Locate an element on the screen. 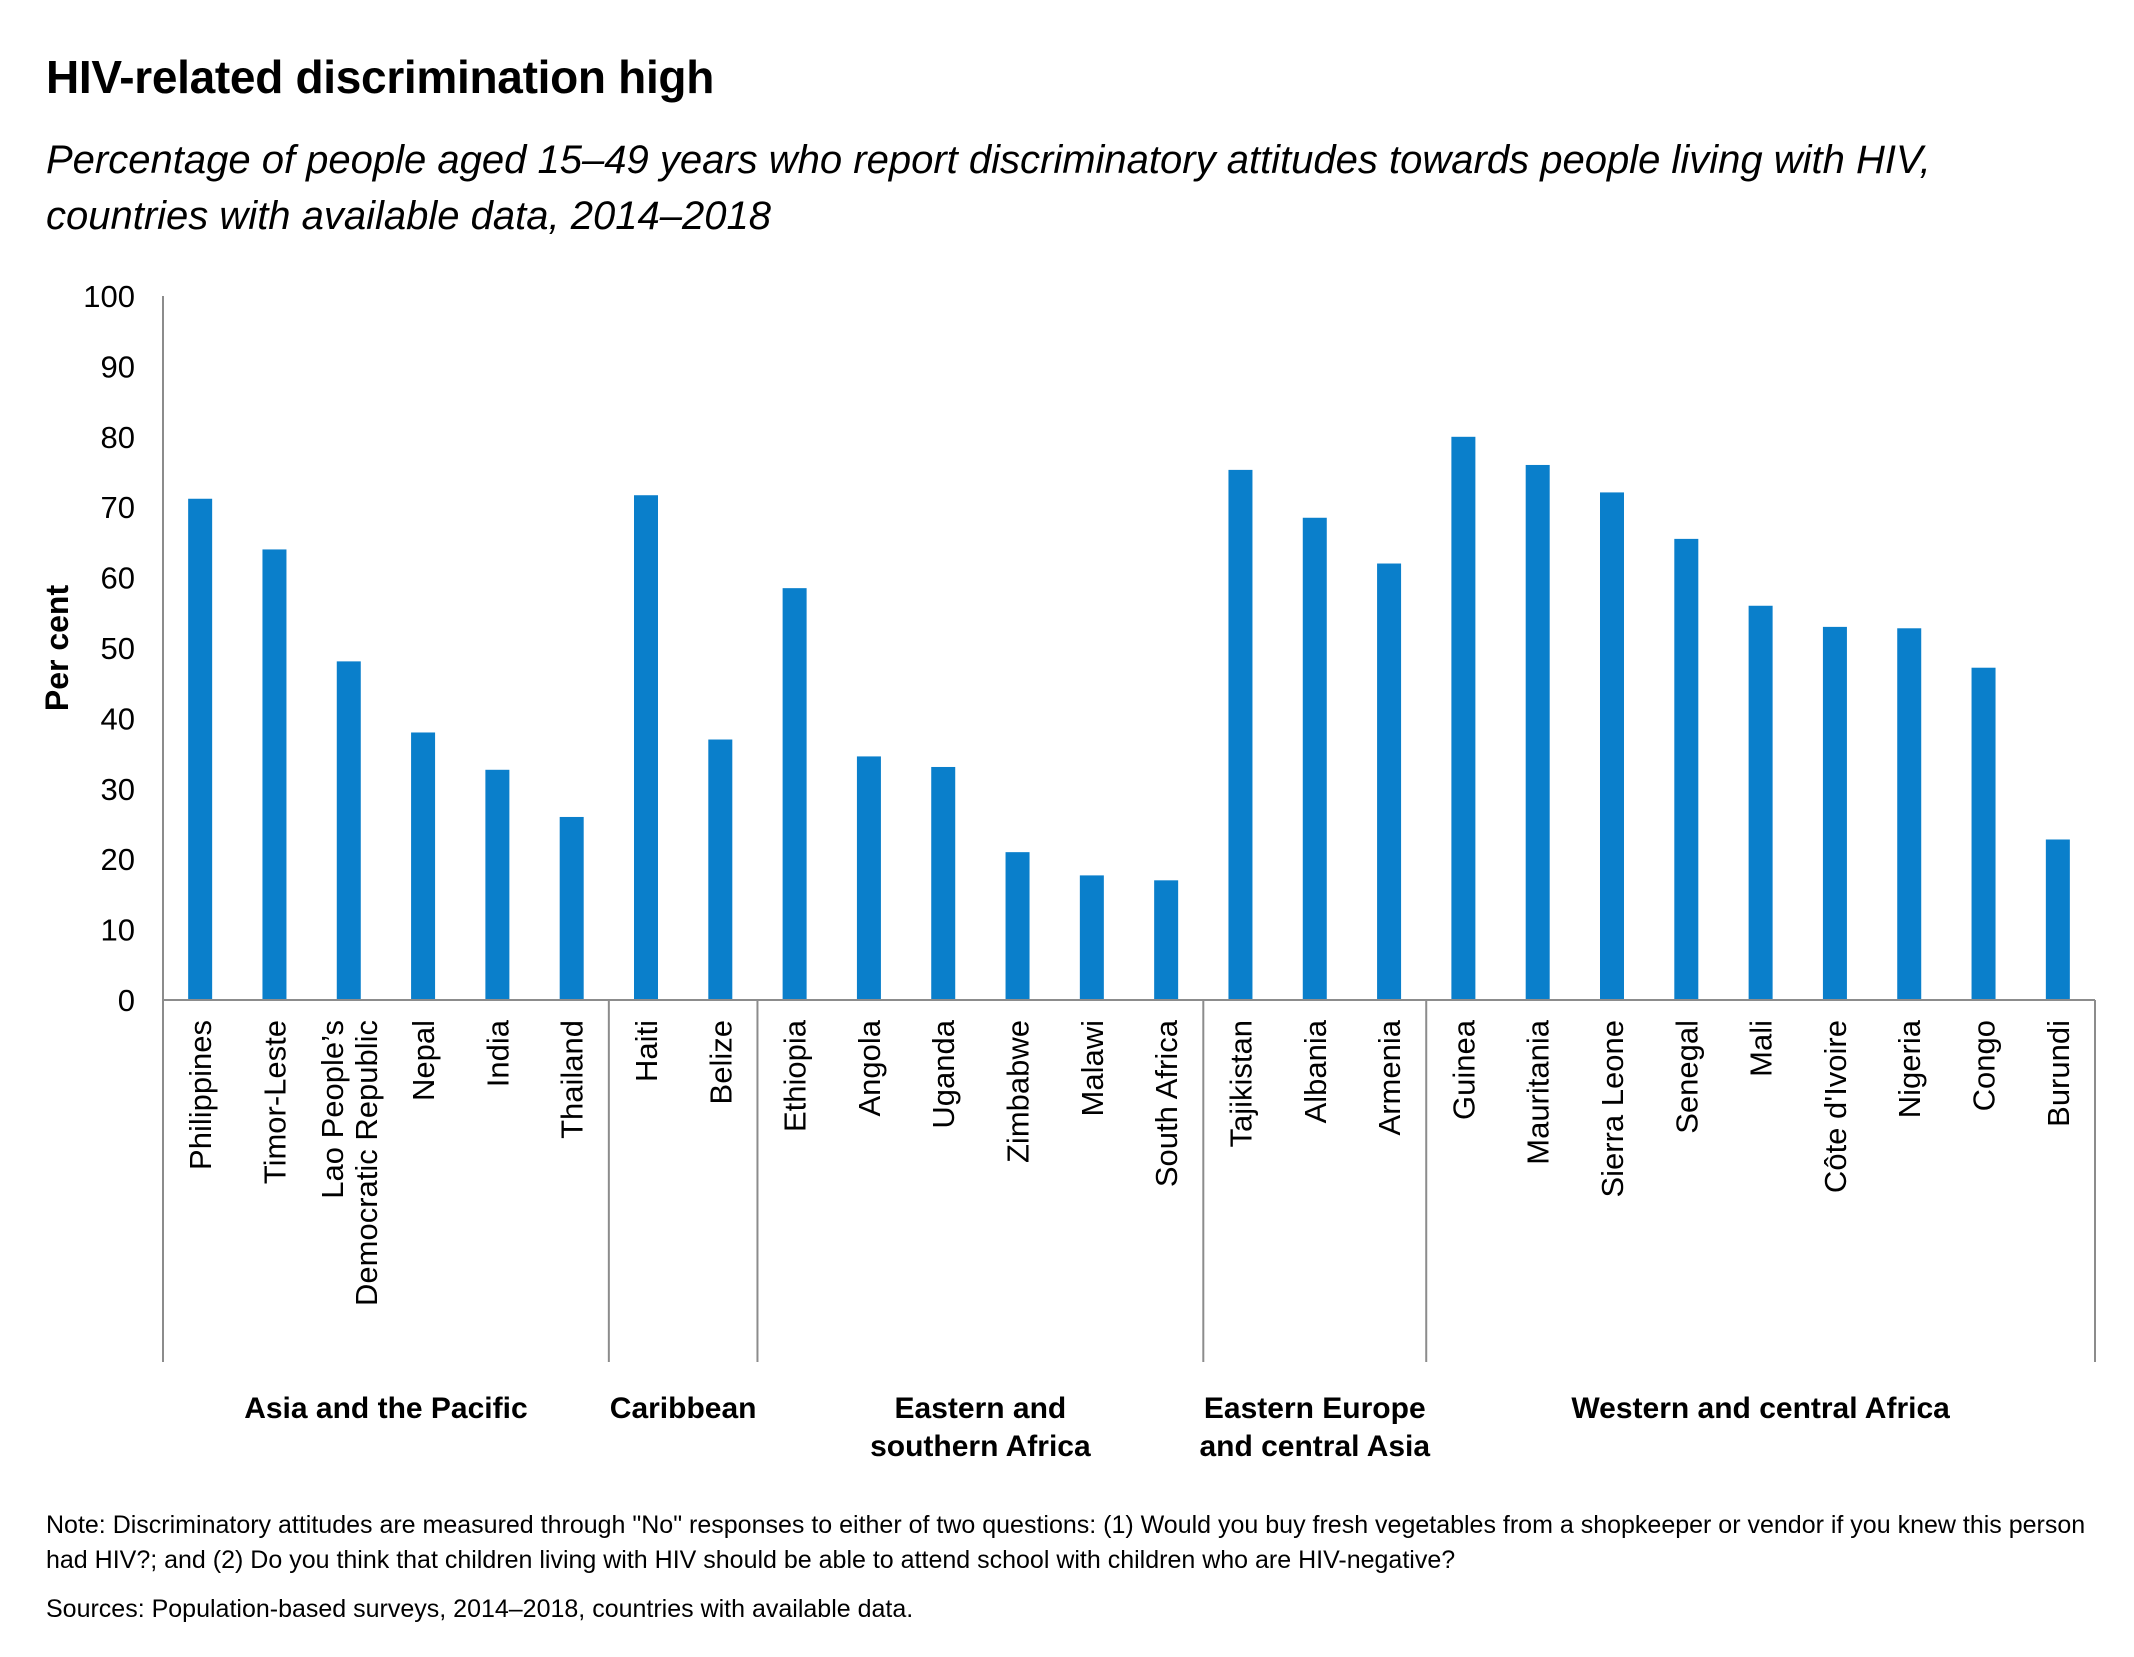 This screenshot has height=1657, width=2134. category-label-line: Sierra Leone is located at coordinates (1612, 1109).